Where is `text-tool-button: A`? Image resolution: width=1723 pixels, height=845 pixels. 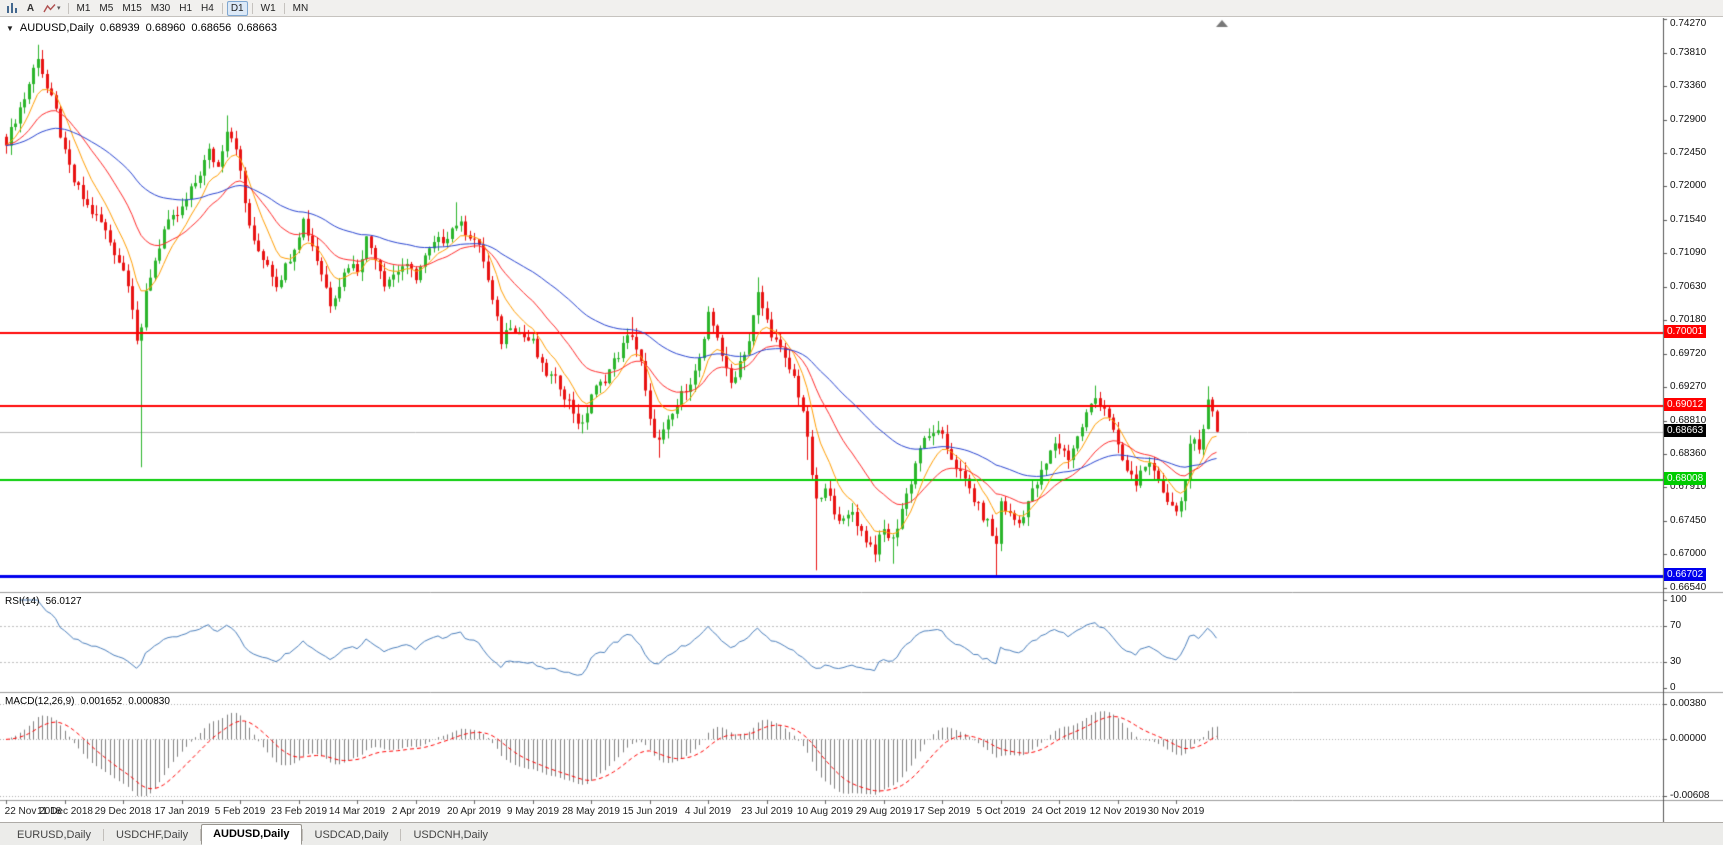
text-tool-button: A is located at coordinates (30, 8).